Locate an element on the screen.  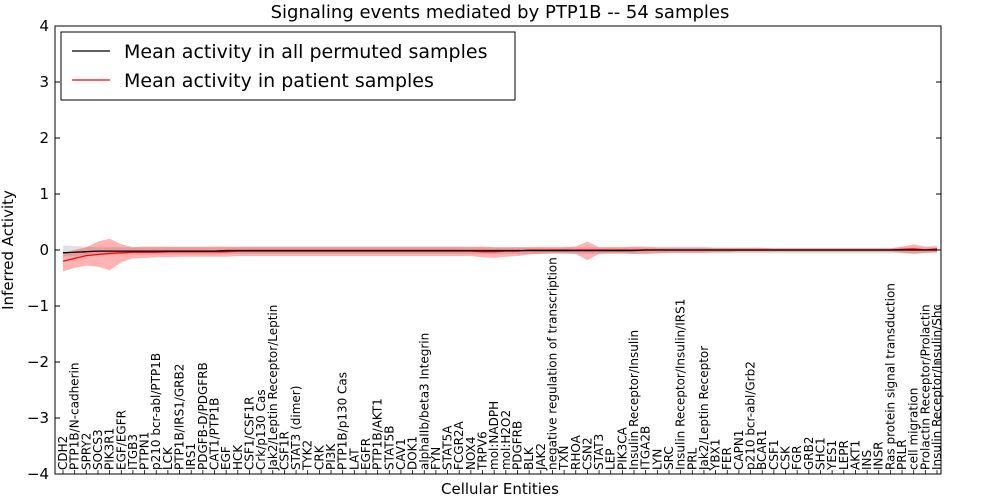
x-tick-label: Crk/p130 Cas is located at coordinates (261, 429).